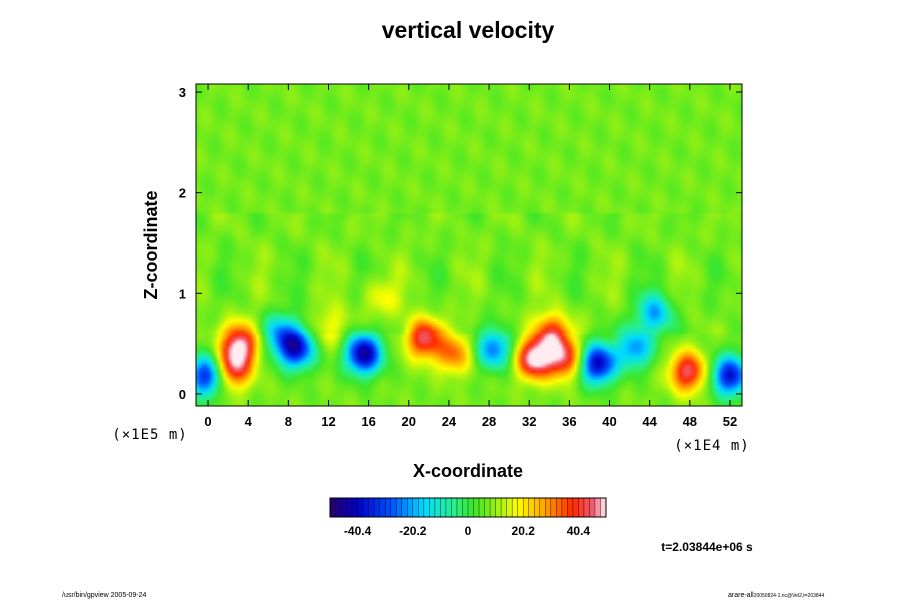 Image resolution: width=900 pixels, height=600 pixels. What do you see at coordinates (649, 421) in the screenshot?
I see `x-tick-label: 44` at bounding box center [649, 421].